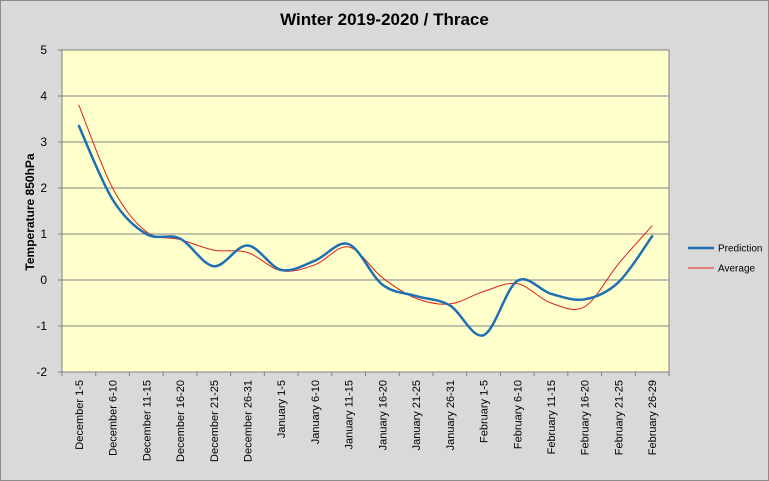 The width and height of the screenshot is (769, 481). I want to click on x-tick-label: February 21-25, so click(619, 417).